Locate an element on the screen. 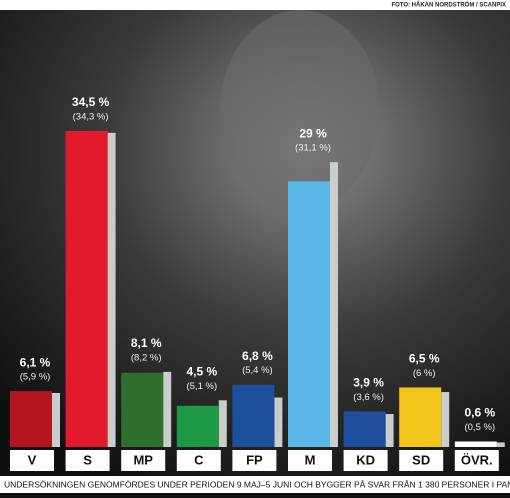  photo-credit: FOTO: HÅKAN NORDSTRÖM / SCANPIX is located at coordinates (448, 5).